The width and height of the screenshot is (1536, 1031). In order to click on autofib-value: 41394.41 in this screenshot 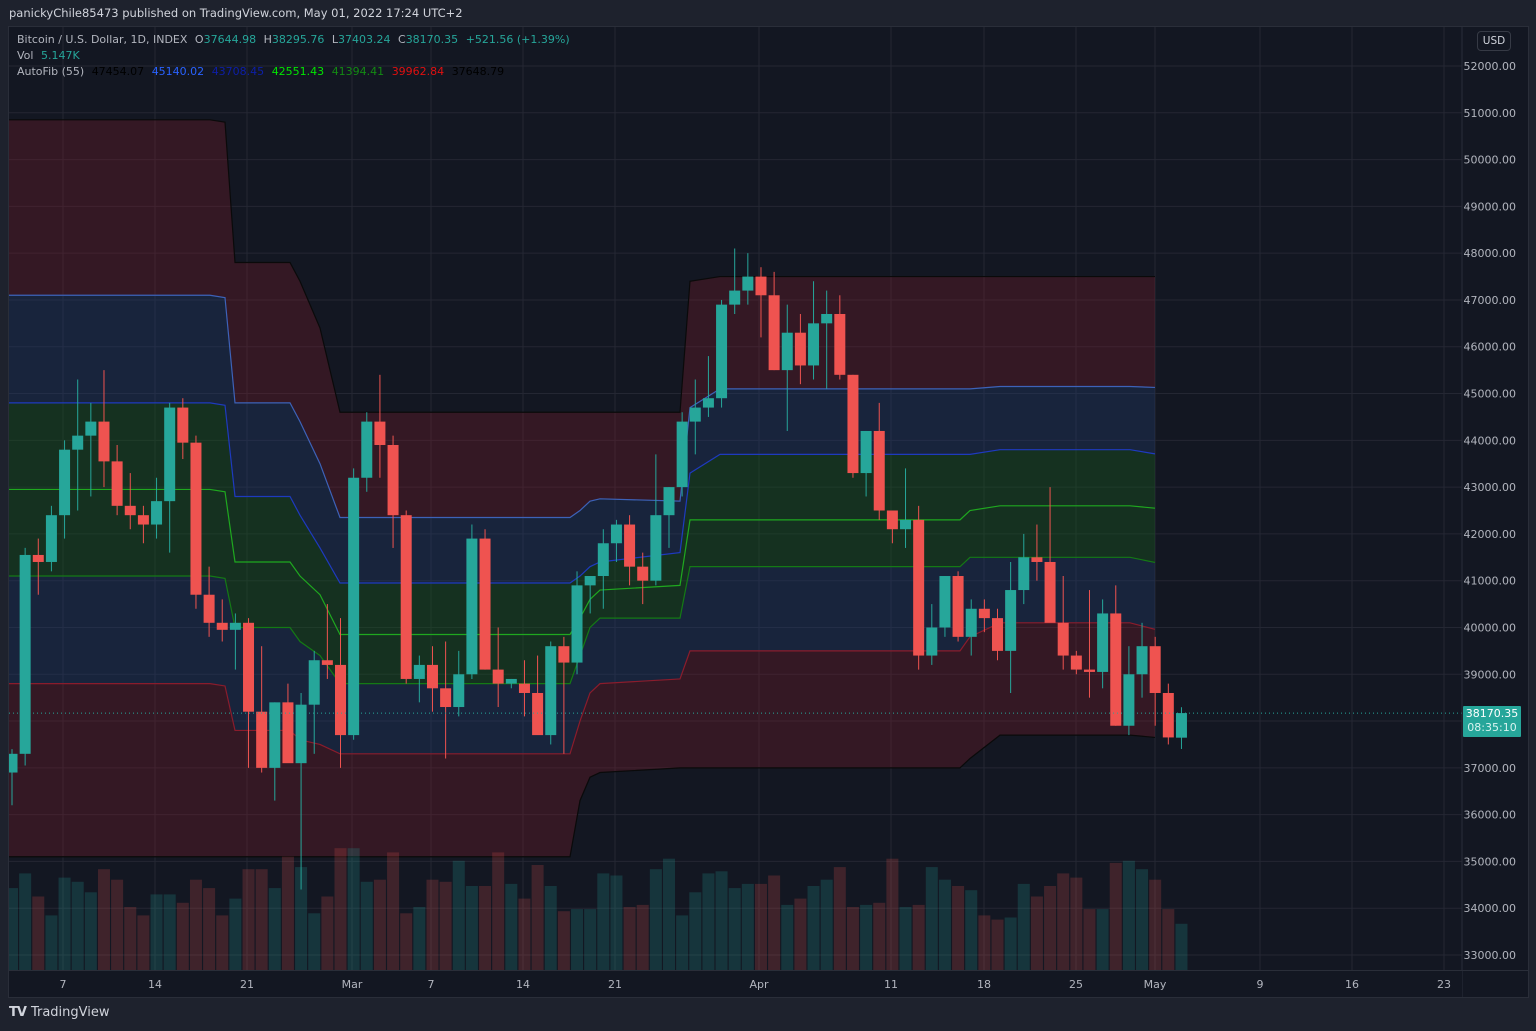, I will do `click(358, 71)`.